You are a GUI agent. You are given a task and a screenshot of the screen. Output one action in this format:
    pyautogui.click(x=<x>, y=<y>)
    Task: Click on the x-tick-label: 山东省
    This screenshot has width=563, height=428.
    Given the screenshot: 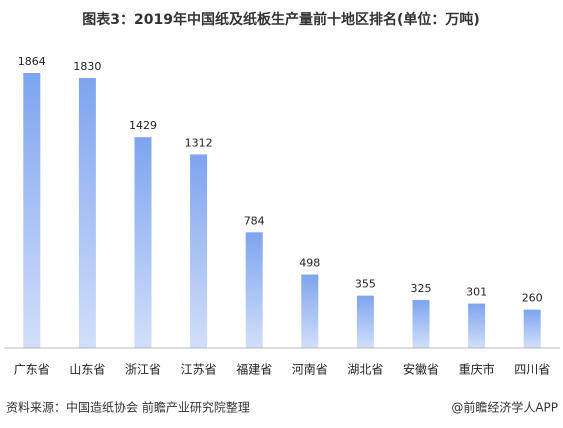 What is the action you would take?
    pyautogui.click(x=87, y=370)
    